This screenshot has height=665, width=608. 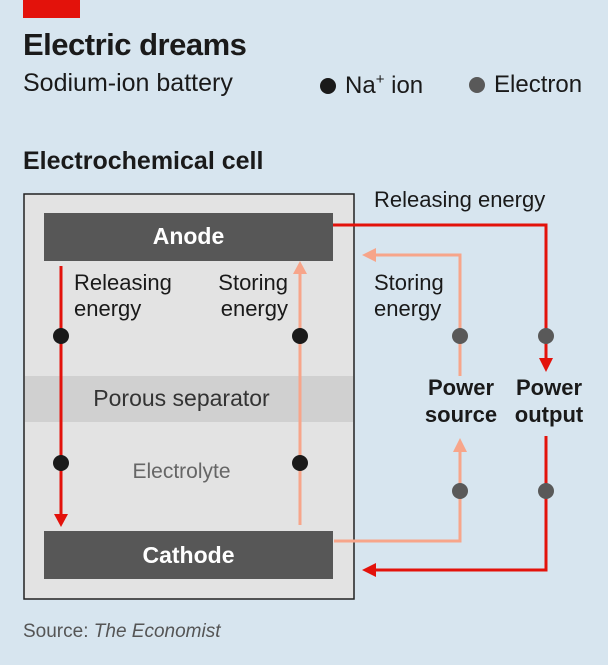 I want to click on release-circuit-arrowhead-left, so click(x=369, y=570).